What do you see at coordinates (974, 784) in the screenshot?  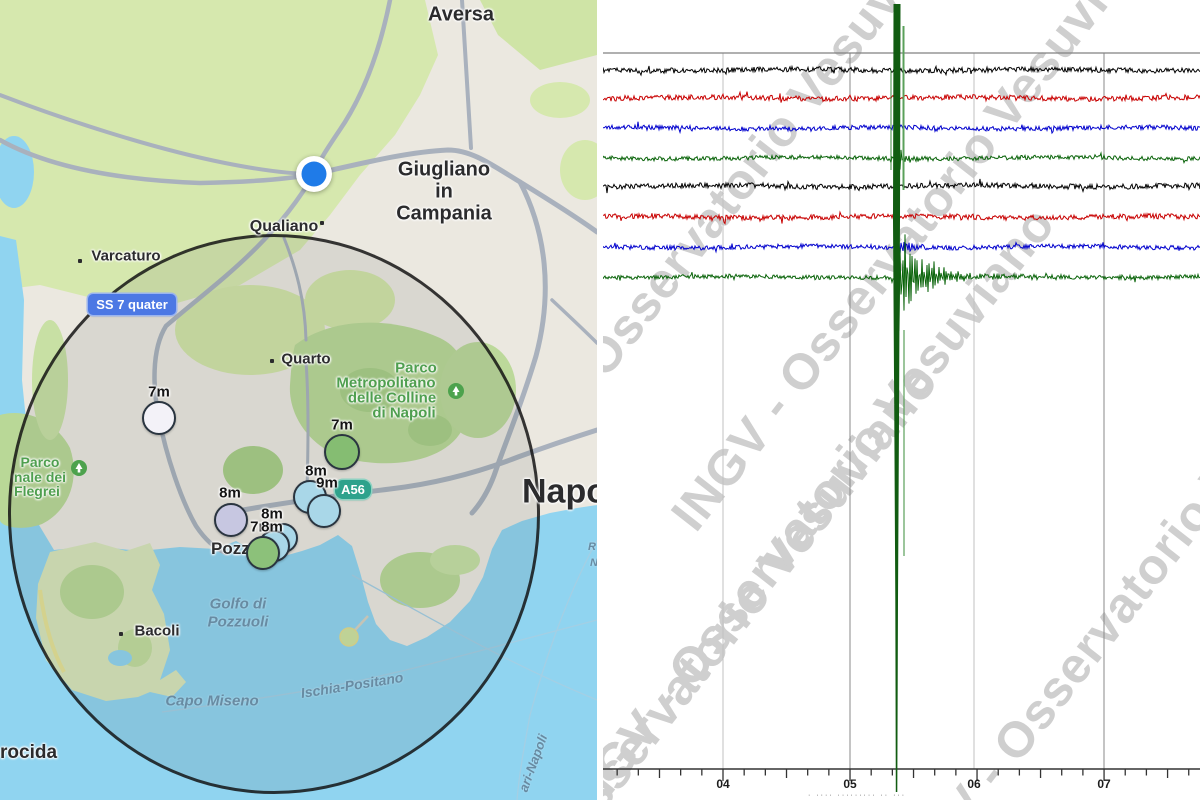 I see `x-tick-label: 06` at bounding box center [974, 784].